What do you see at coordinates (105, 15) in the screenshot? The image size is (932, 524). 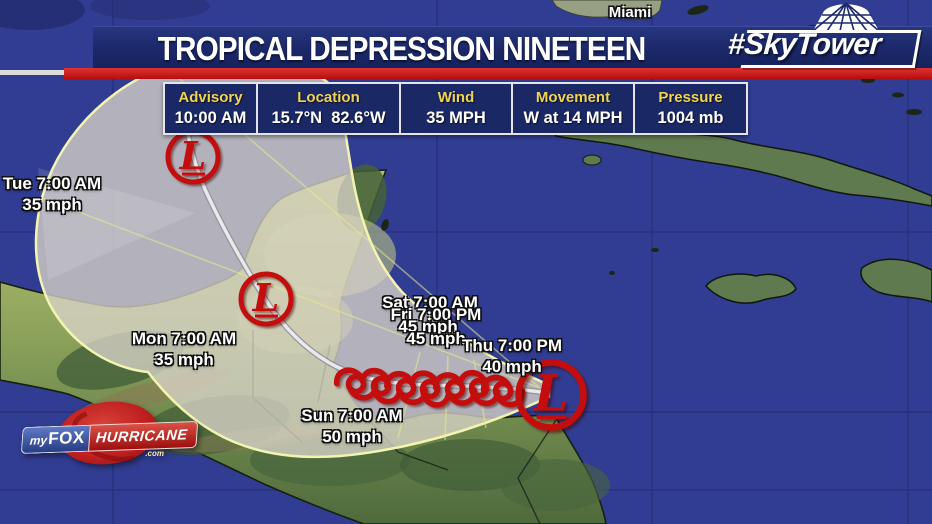 I see `cloud-shading` at bounding box center [105, 15].